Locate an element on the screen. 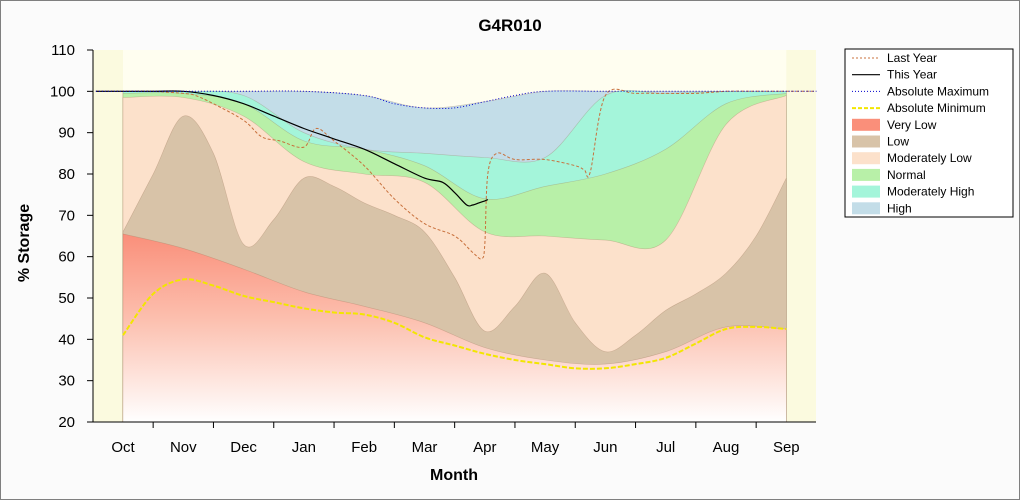  legend-item: Very Low is located at coordinates (894, 125).